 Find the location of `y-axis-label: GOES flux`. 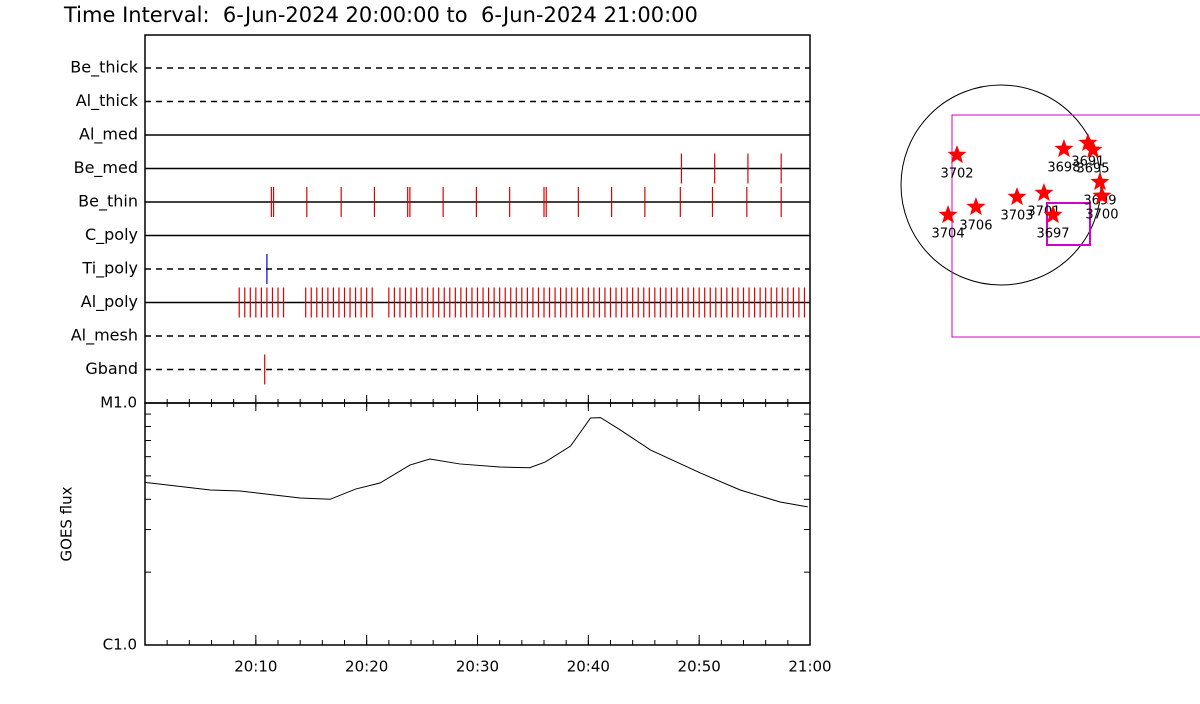

y-axis-label: GOES flux is located at coordinates (67, 523).